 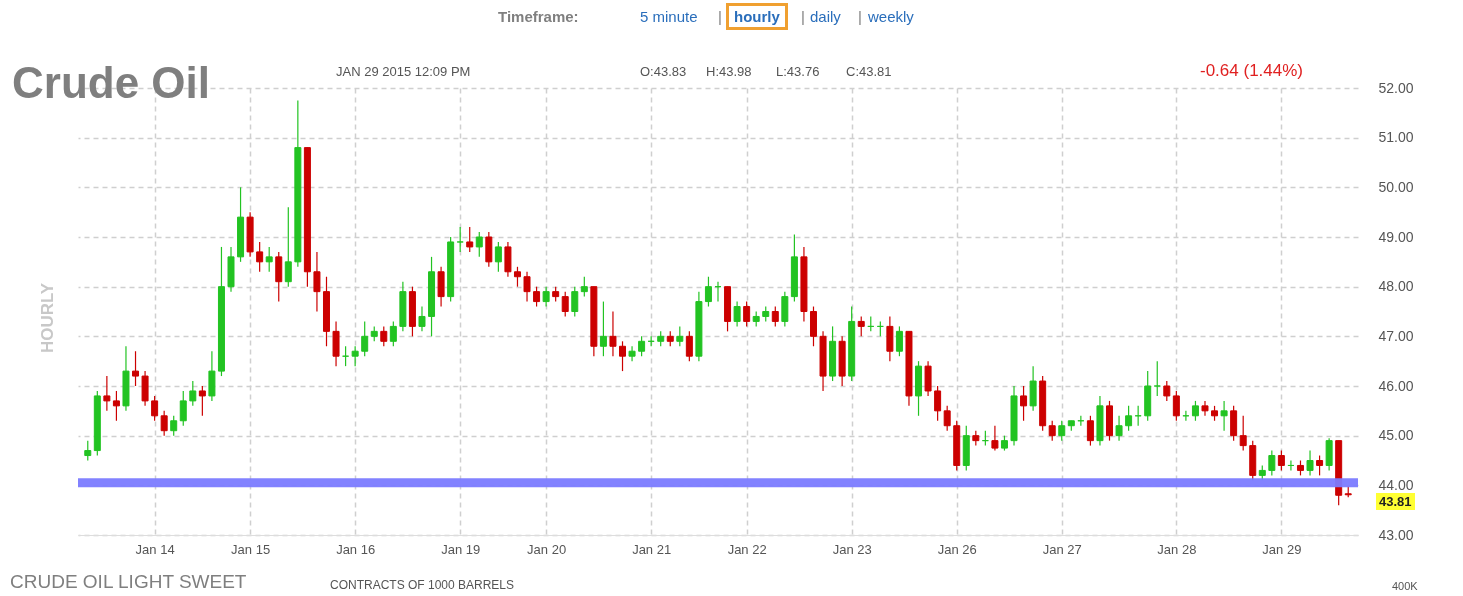 What do you see at coordinates (1395, 501) in the screenshot?
I see `text: 43.81` at bounding box center [1395, 501].